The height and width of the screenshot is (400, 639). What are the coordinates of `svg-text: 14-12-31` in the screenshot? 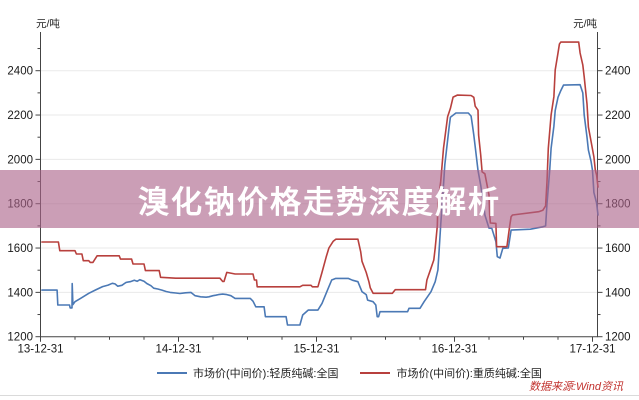 It's located at (178, 350).